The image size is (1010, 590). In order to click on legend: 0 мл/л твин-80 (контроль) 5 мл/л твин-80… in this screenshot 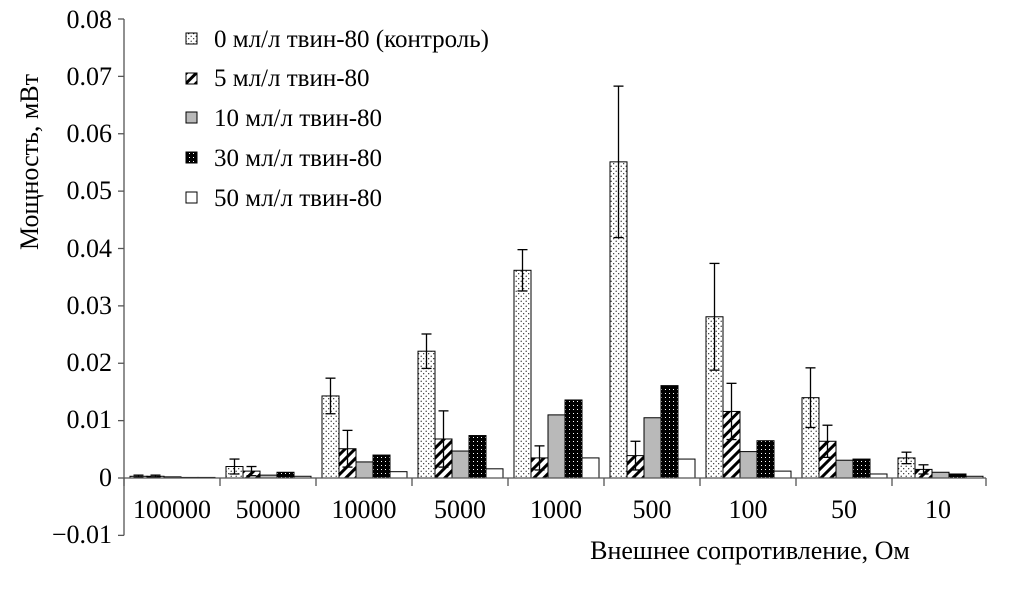, I will do `click(337, 119)`.